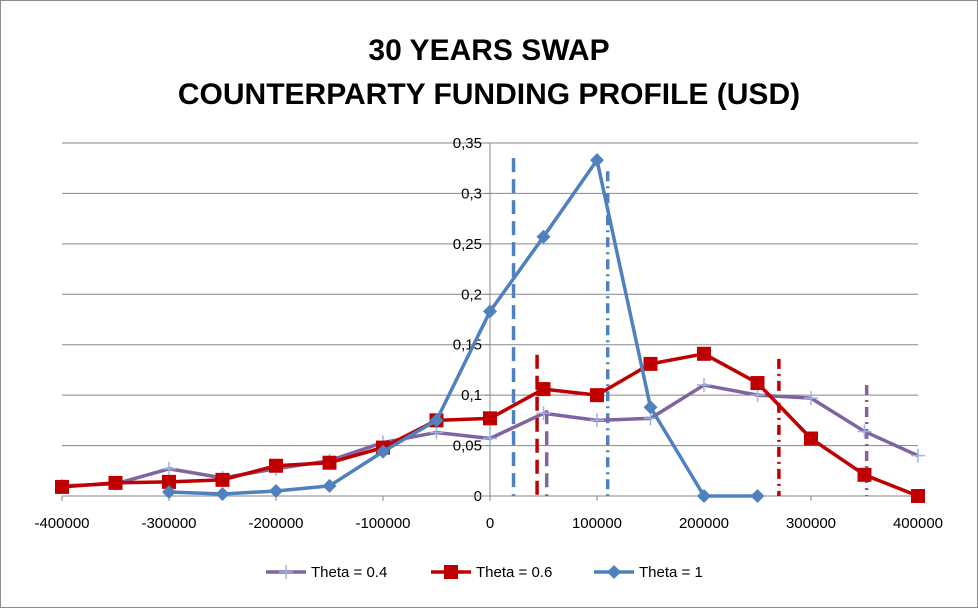  Describe the element at coordinates (704, 523) in the screenshot. I see `x-tick-label: 200000` at that location.